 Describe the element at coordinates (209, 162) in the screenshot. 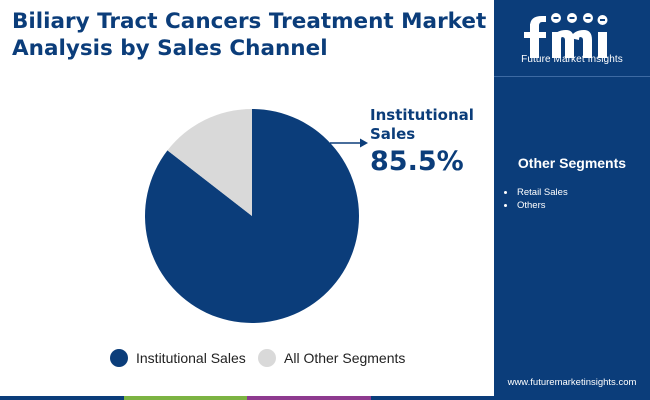

I see `pie-slice-all-other-segments` at that location.